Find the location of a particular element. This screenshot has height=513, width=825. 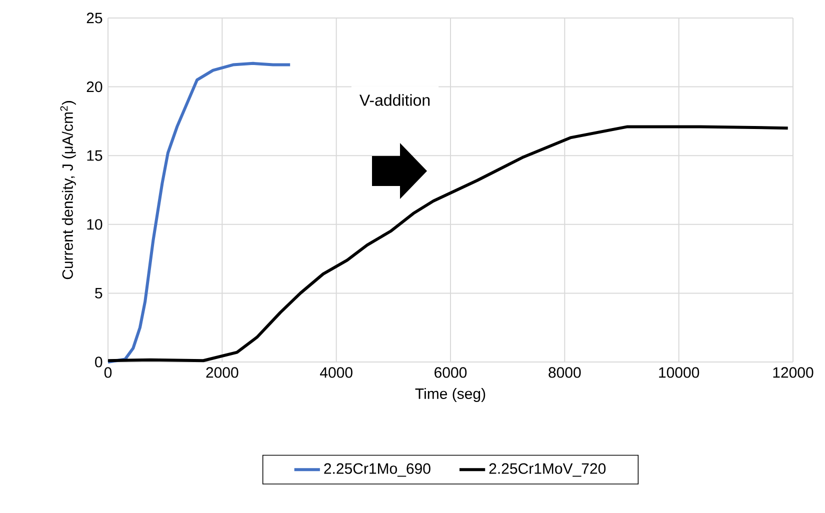

line-series is located at coordinates (199, 213).